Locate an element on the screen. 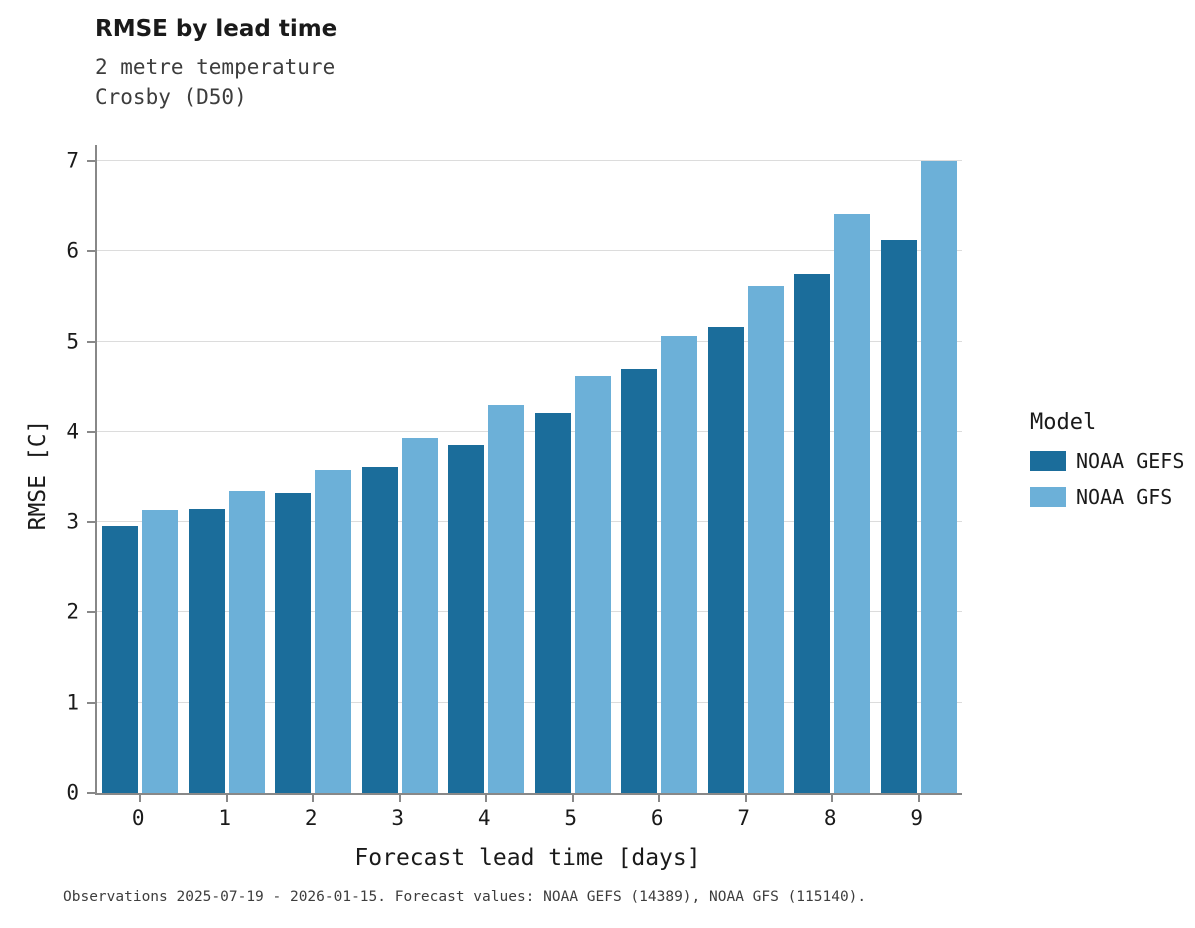  x-tick-label-8: 8 is located at coordinates (830, 818).